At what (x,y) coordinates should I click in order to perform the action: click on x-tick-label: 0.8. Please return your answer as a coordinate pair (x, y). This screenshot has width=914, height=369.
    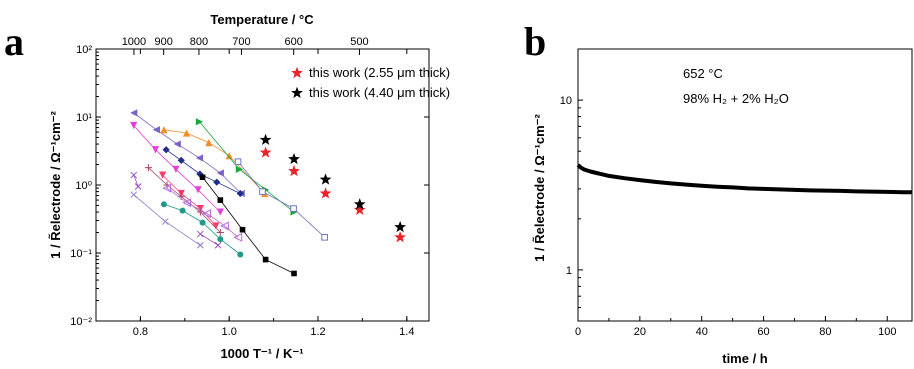
    Looking at the image, I should click on (140, 332).